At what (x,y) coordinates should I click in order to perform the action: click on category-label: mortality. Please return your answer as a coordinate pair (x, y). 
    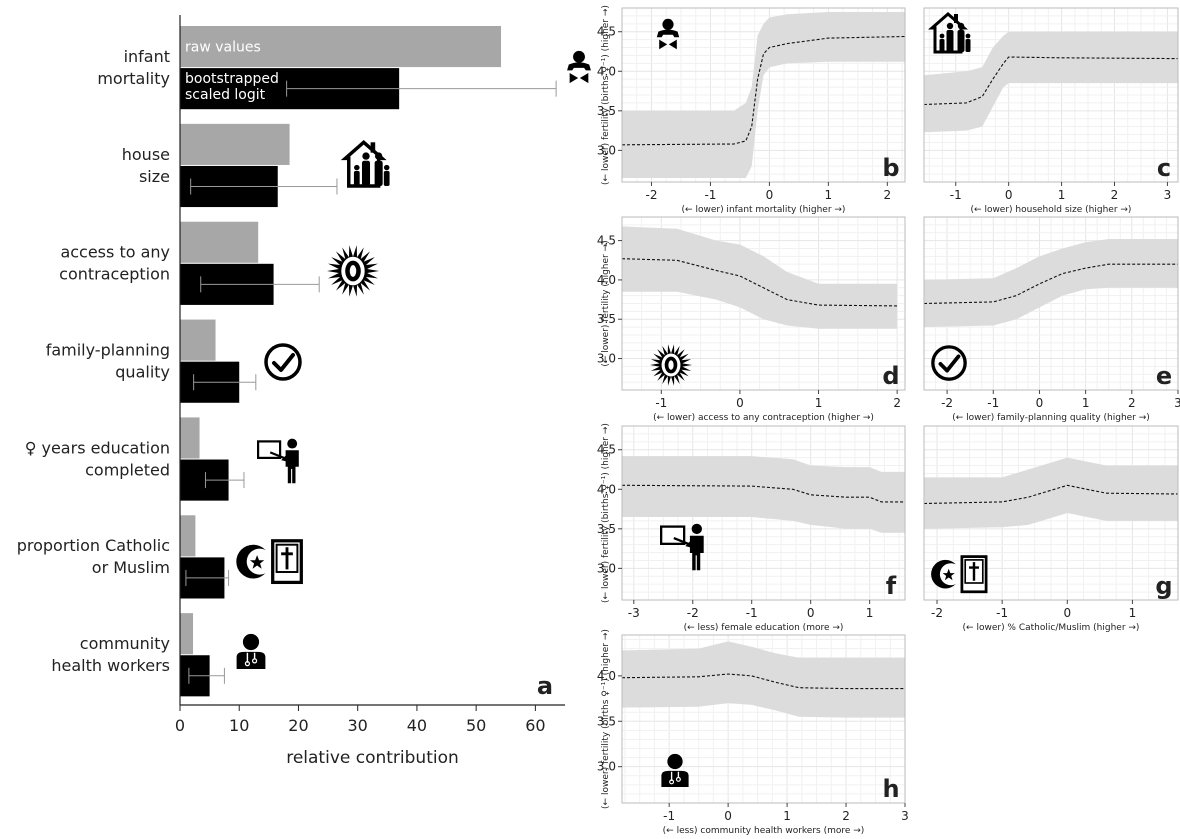
    Looking at the image, I should click on (133, 78).